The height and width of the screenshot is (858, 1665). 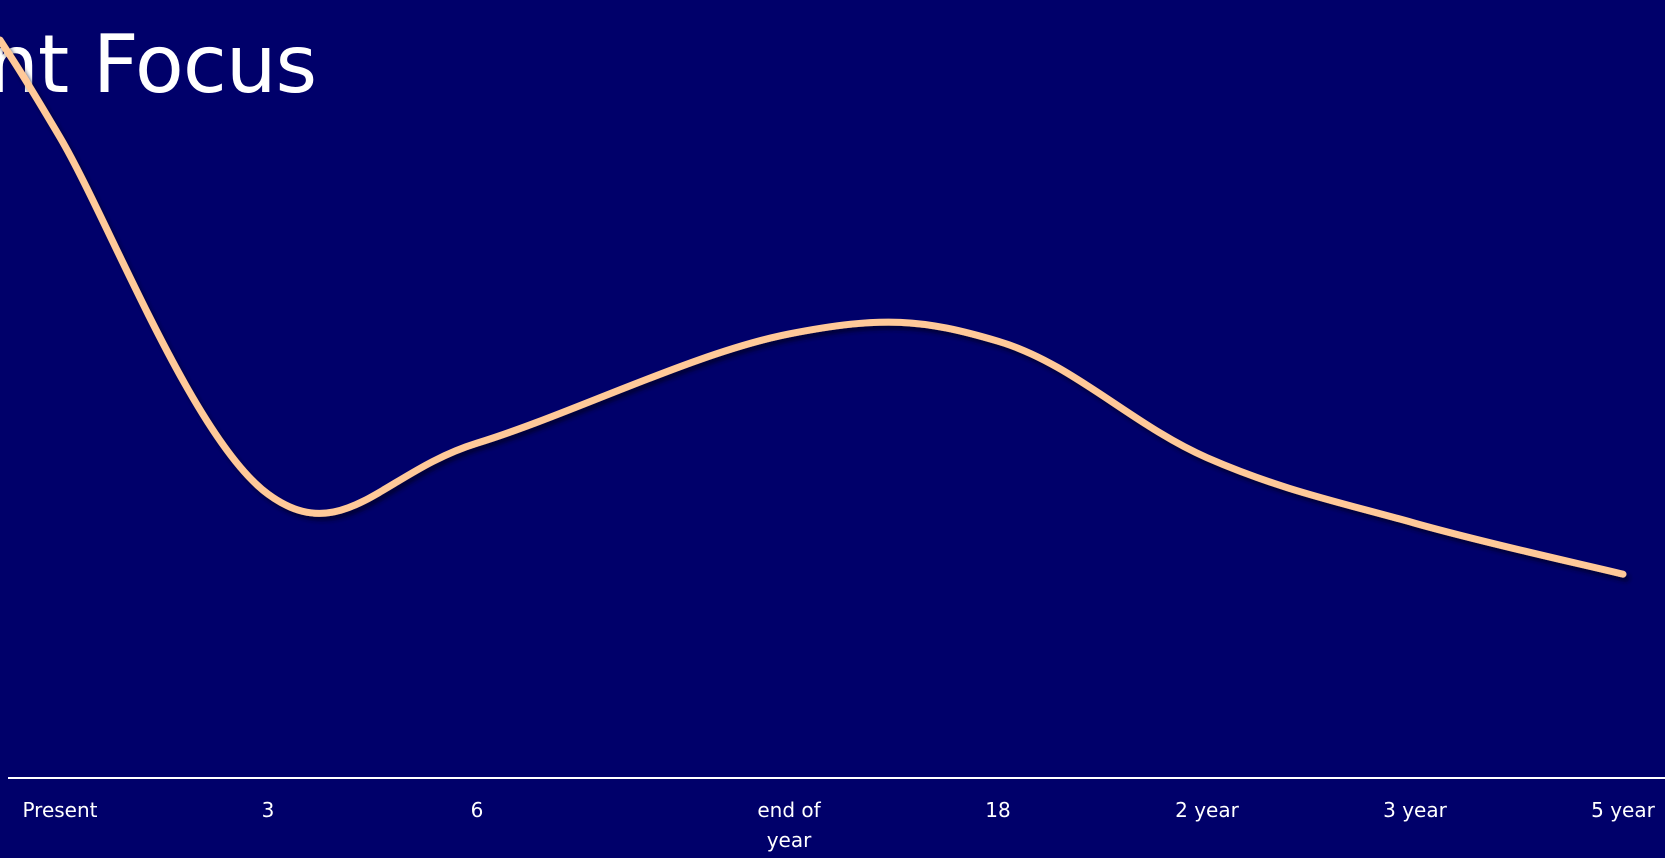 What do you see at coordinates (1415, 810) in the screenshot?
I see `x-tick-label: 3 year` at bounding box center [1415, 810].